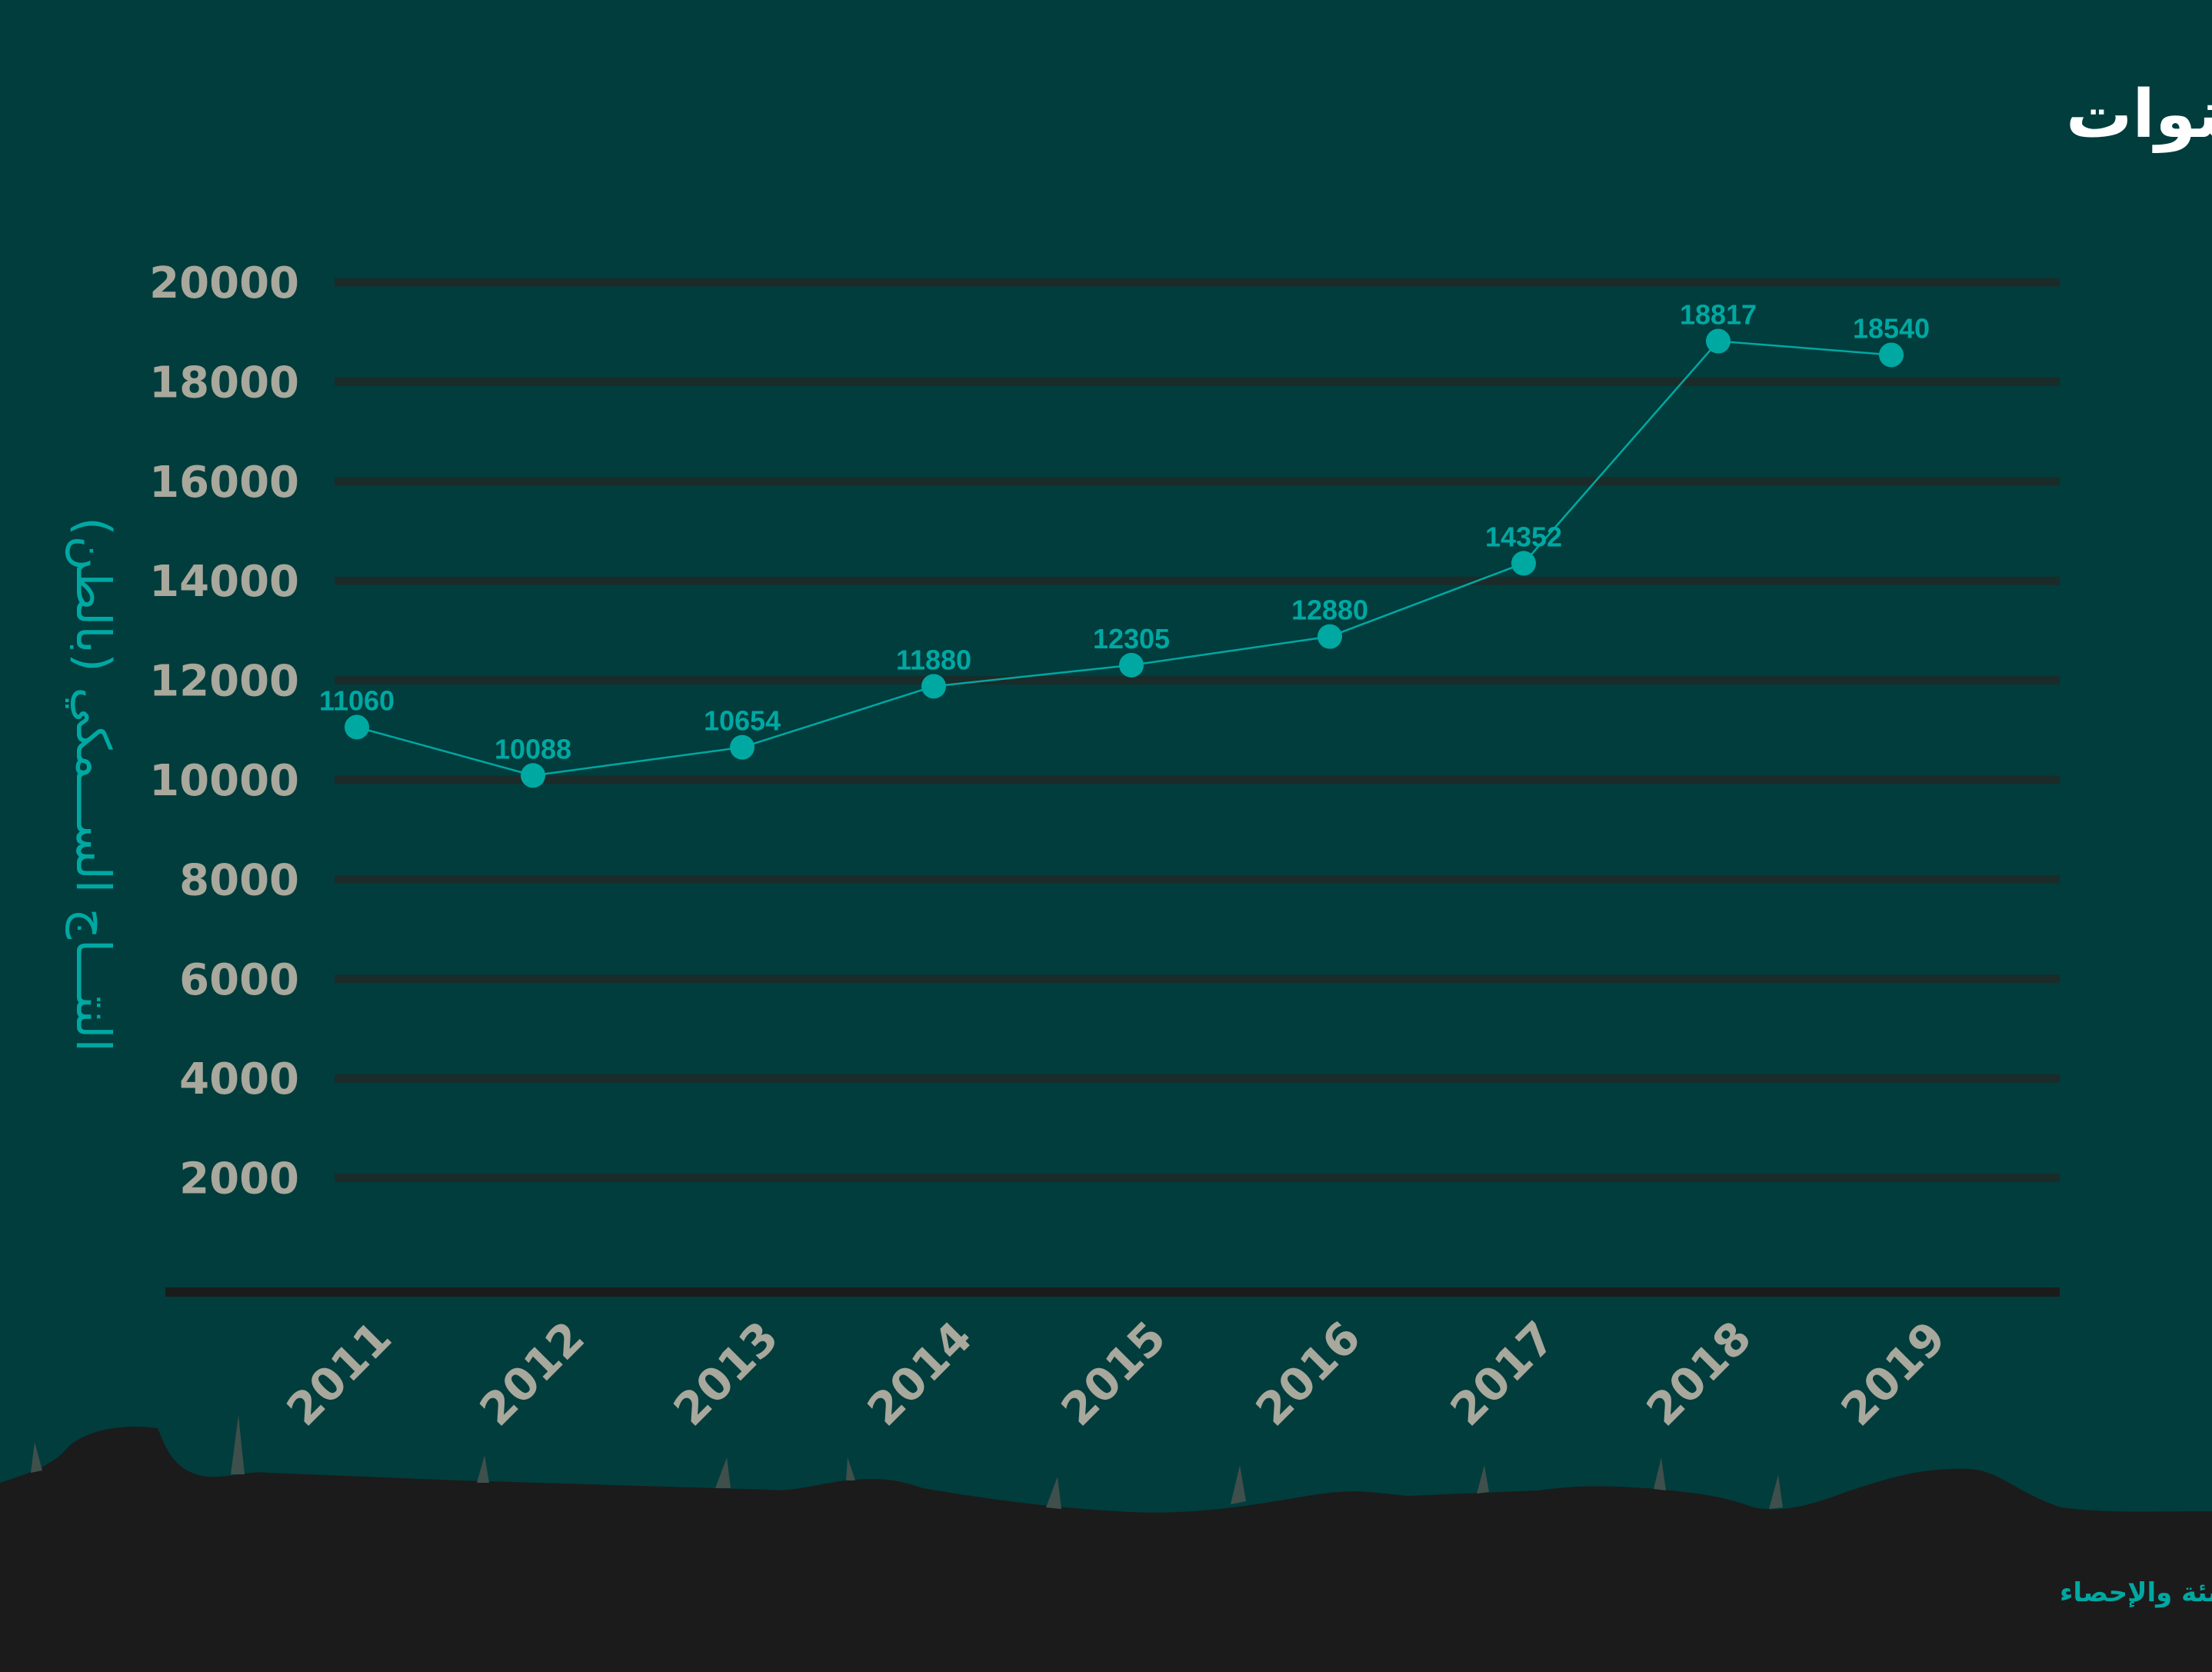  Describe the element at coordinates (93, 785) in the screenshot. I see `y-axis-label: النتـــاج الســـمكي (بالطن)` at that location.